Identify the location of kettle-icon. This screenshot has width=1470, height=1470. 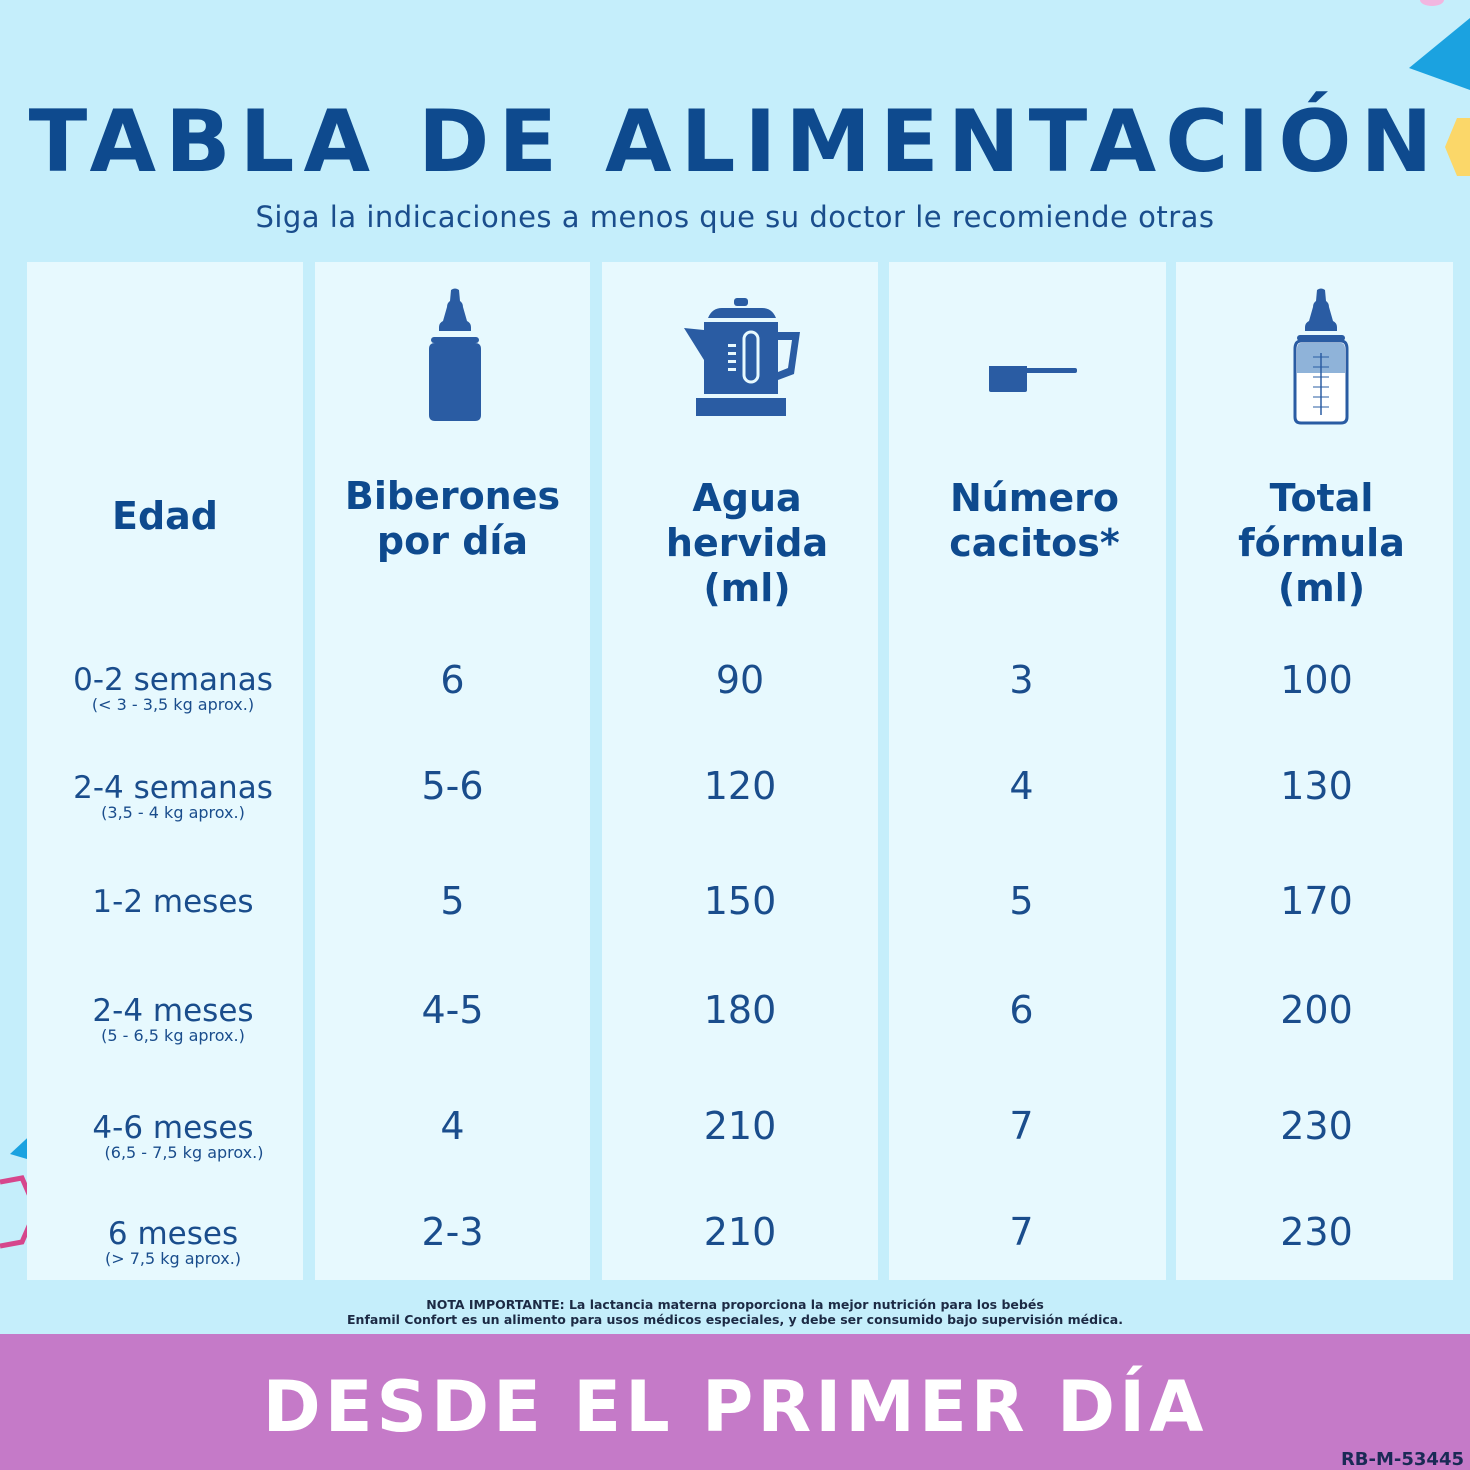
(740, 357).